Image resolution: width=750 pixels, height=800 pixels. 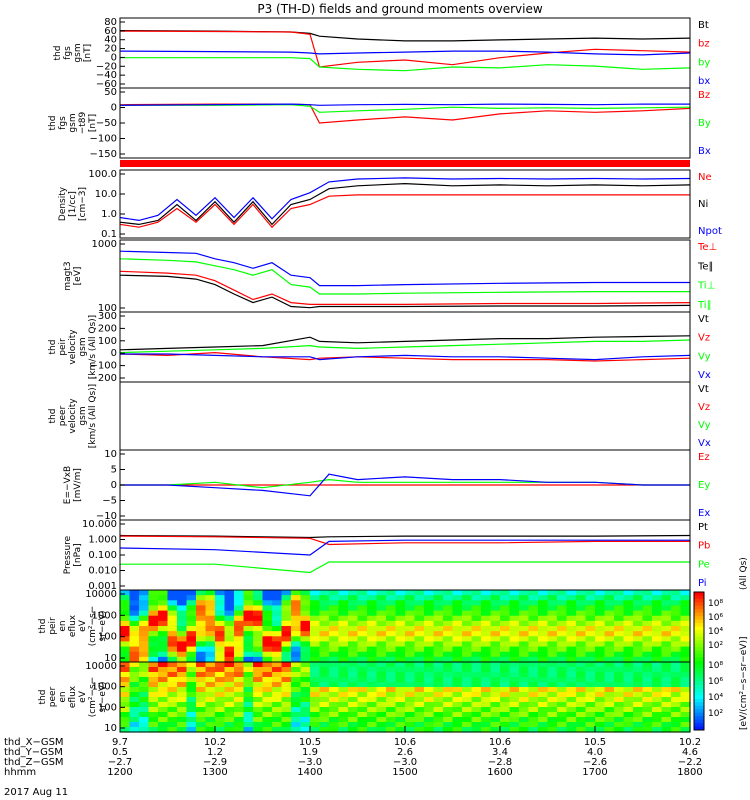 What do you see at coordinates (699, 594) in the screenshot?
I see `colorbar-segment` at bounding box center [699, 594].